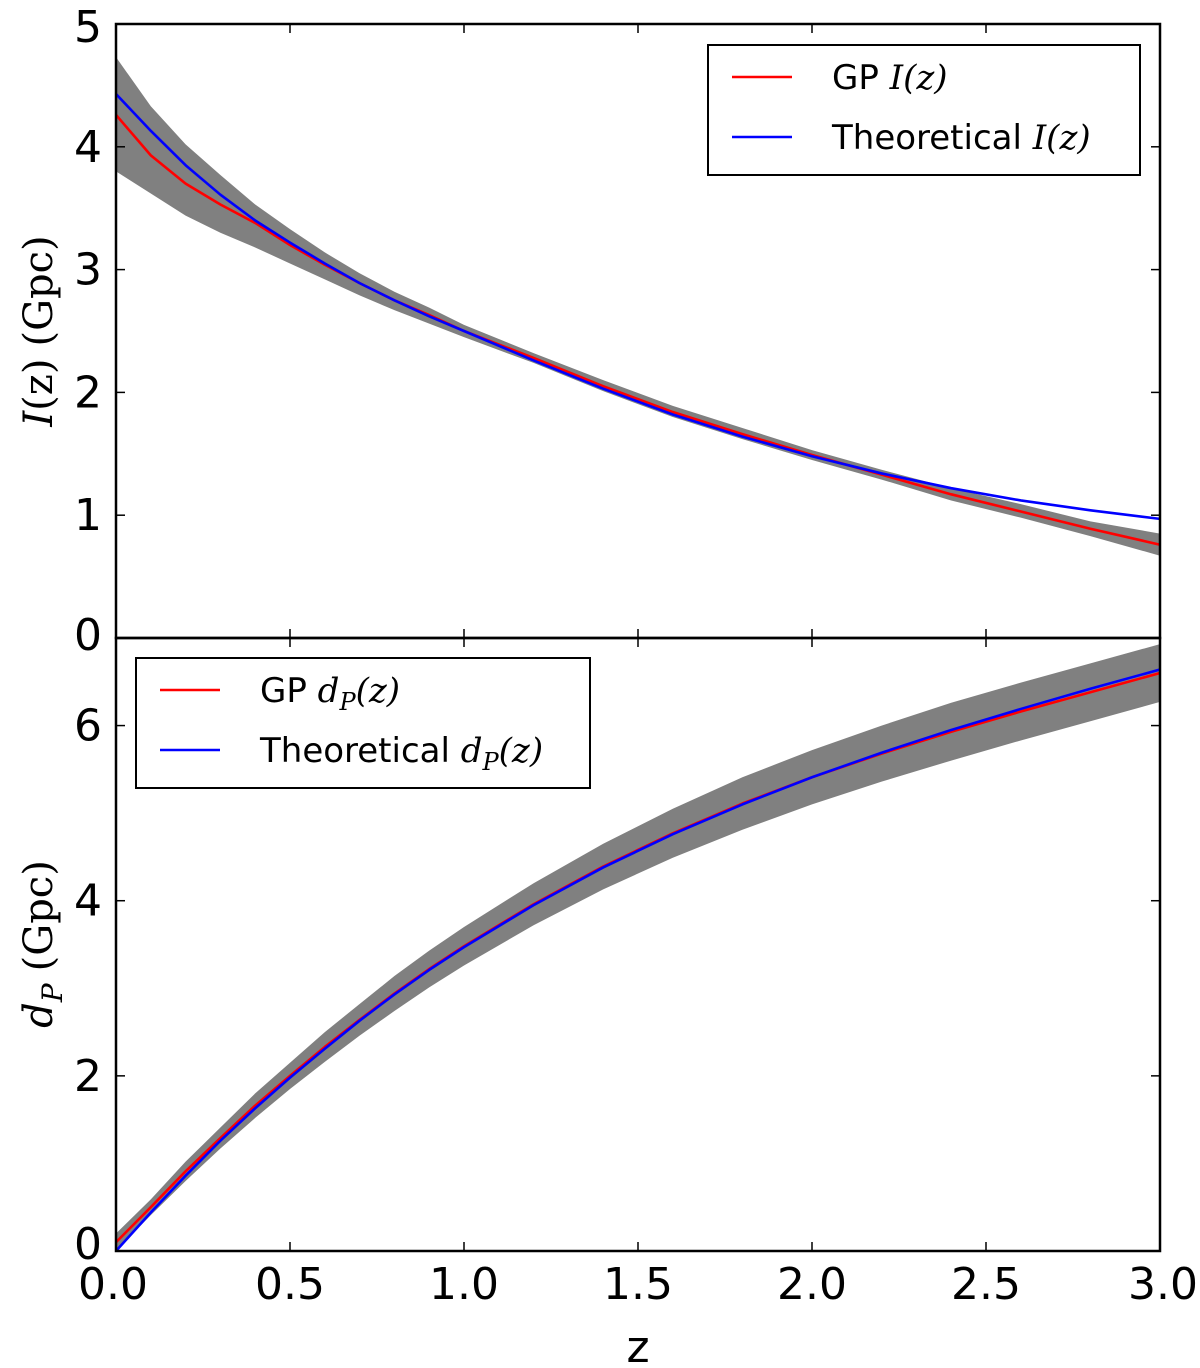  I want to click on top-legend-label-theory: Theoretical I(z), so click(961, 138).